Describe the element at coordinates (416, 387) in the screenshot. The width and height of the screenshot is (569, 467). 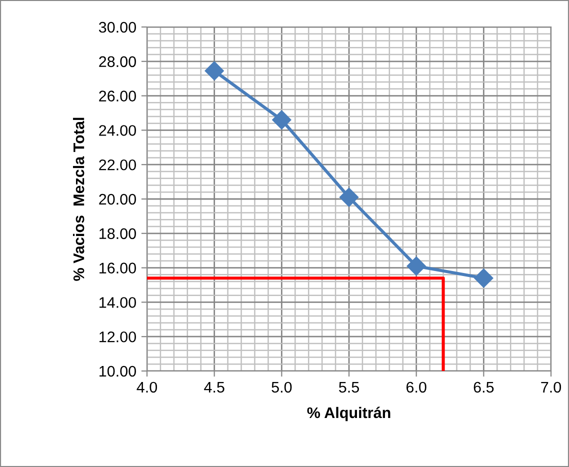
I see `x-tick-label: 6.0` at that location.